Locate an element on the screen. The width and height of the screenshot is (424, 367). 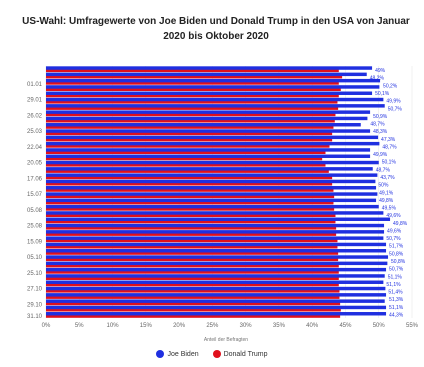
value-label: 49,1% is located at coordinates (386, 193).